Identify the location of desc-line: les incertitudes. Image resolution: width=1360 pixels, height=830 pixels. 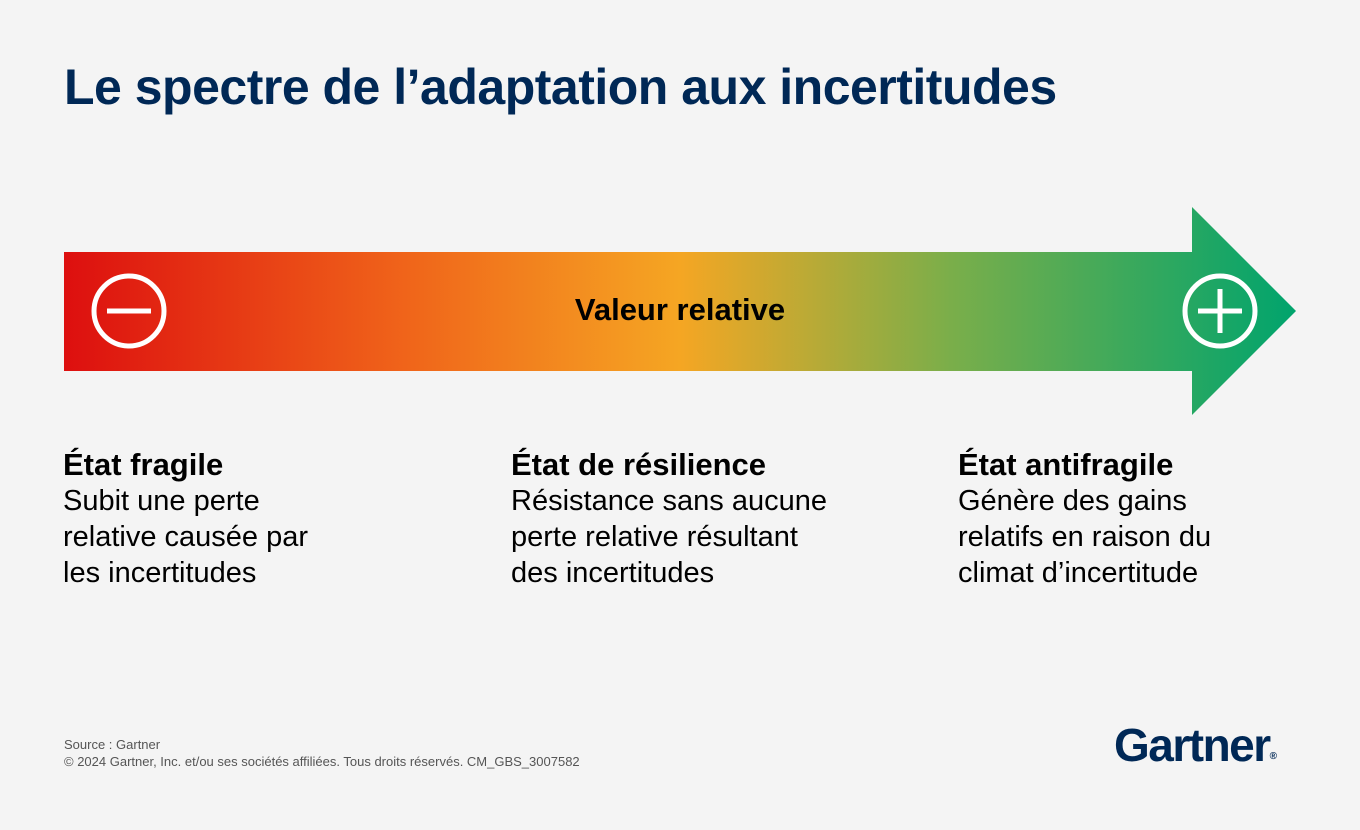
(160, 573).